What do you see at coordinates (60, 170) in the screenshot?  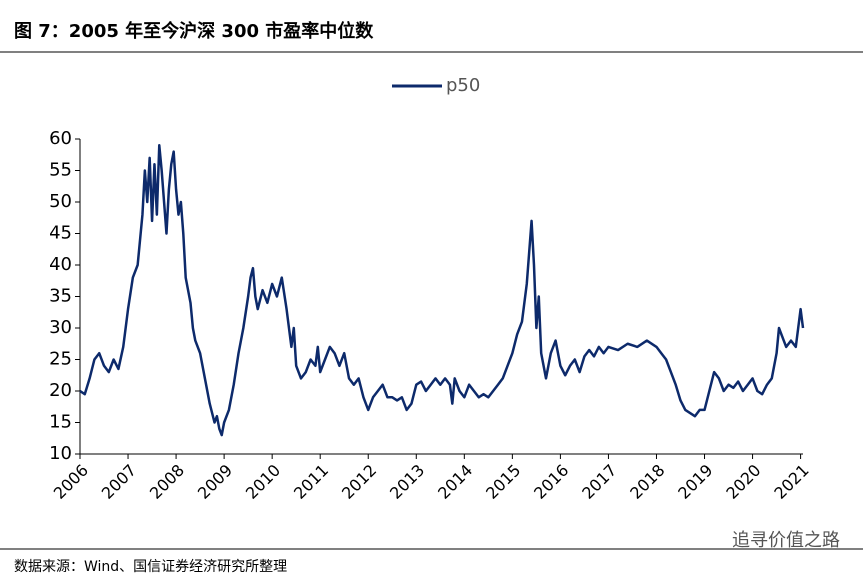 I see `y-tick-label: 55` at bounding box center [60, 170].